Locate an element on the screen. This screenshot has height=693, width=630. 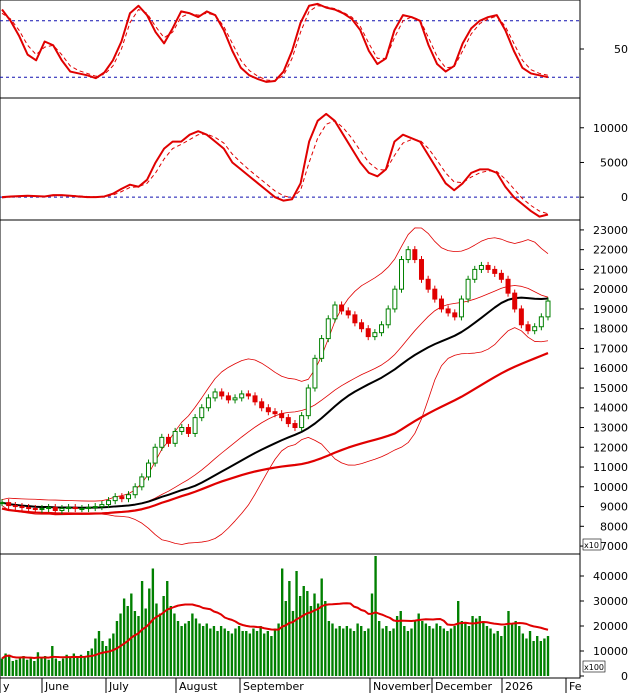
volume-moving-average is located at coordinates (275, 631).